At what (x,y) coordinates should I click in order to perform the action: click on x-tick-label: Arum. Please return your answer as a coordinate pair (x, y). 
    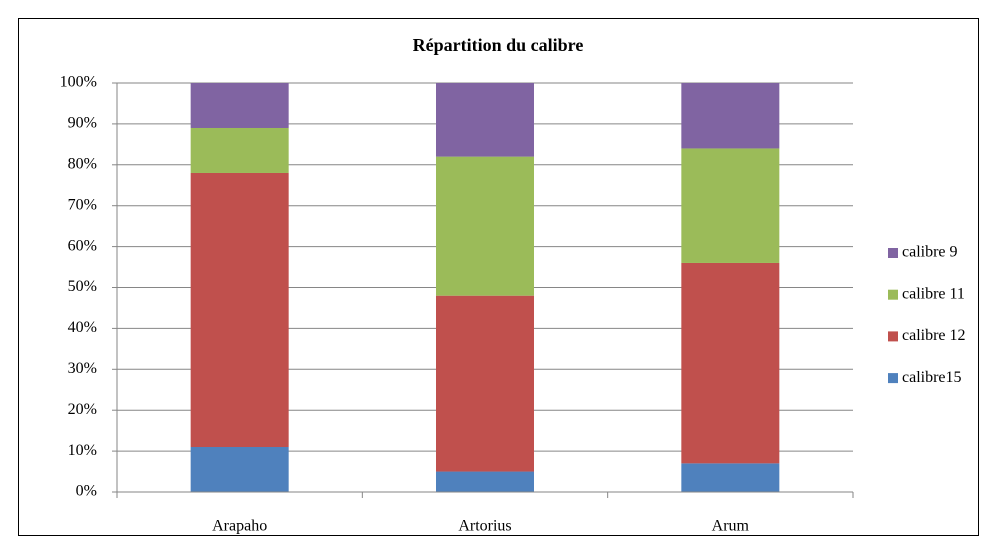
    Looking at the image, I should click on (731, 526).